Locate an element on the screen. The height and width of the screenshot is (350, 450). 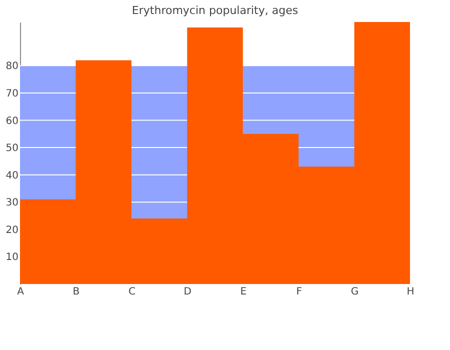
y-tick-label: 30 is located at coordinates (12, 203).